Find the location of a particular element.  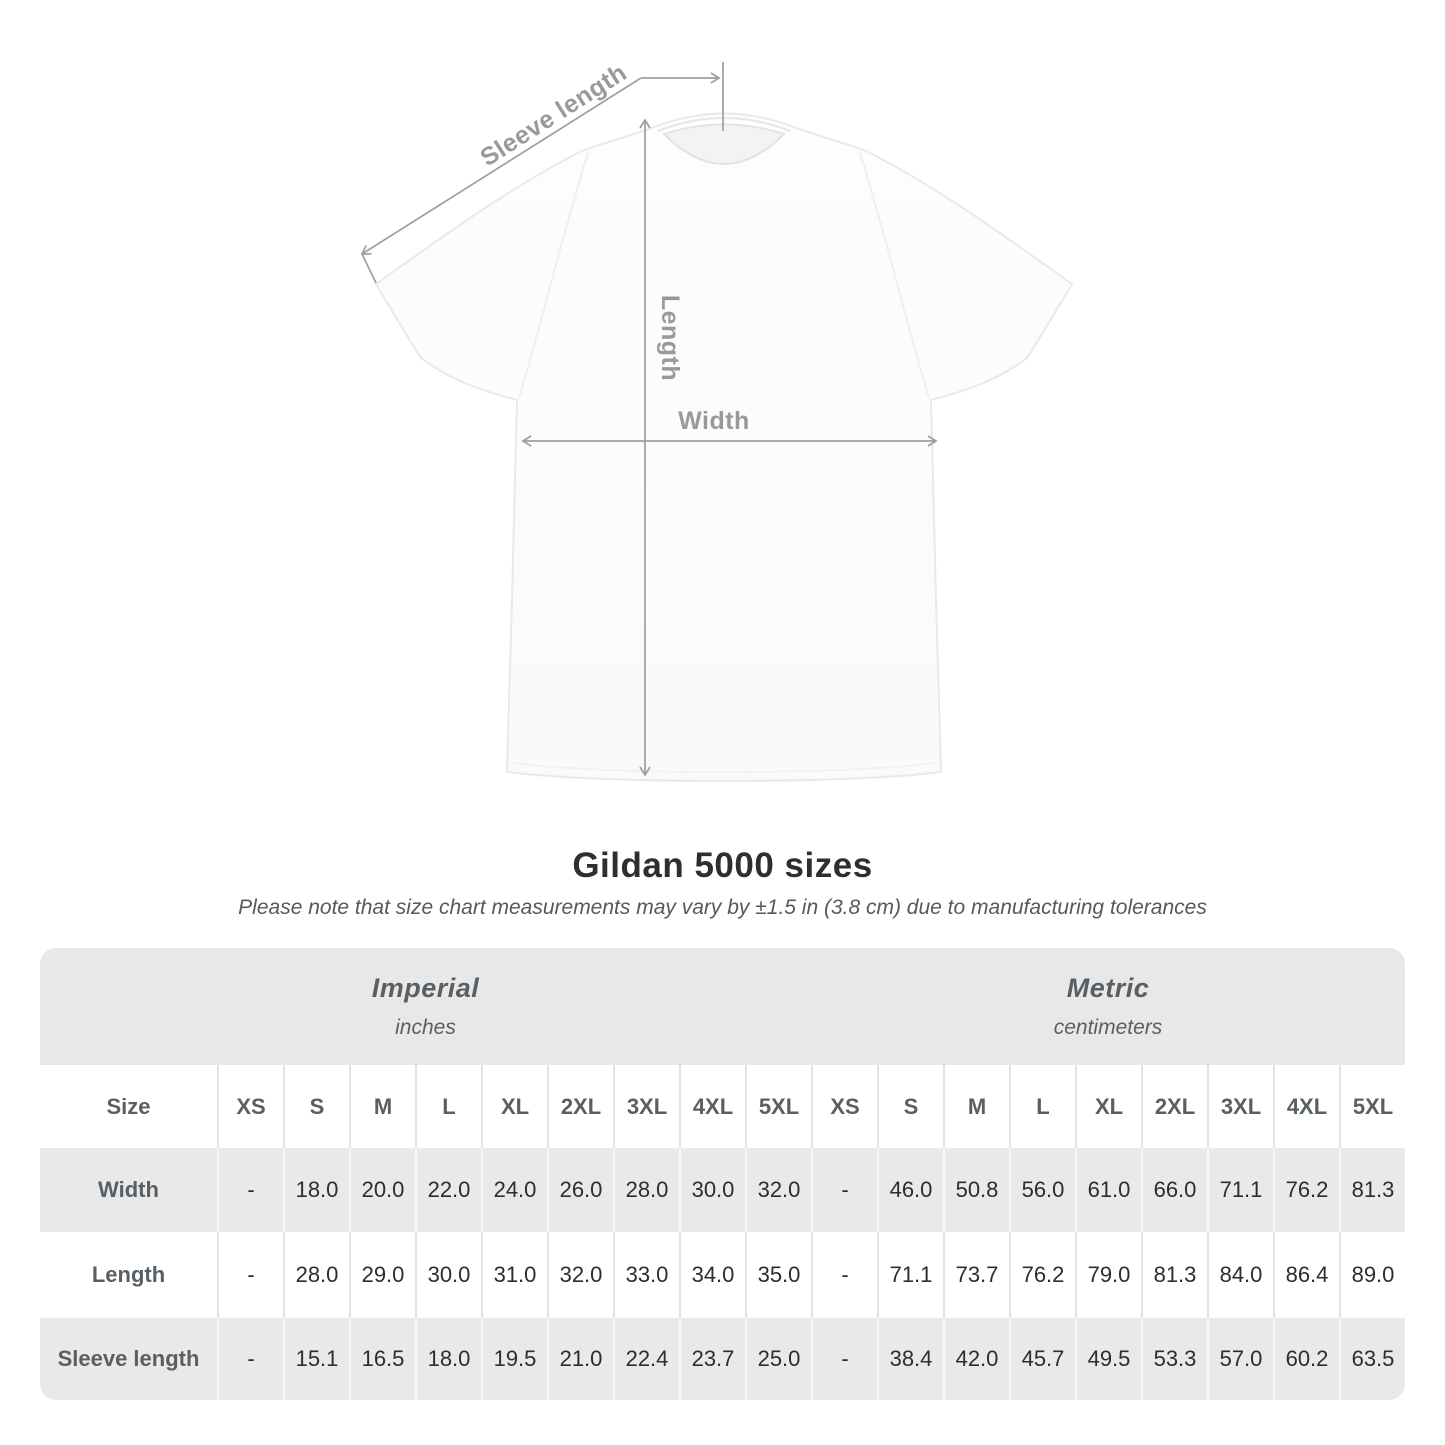

metric-section-header: Metric centimeters is located at coordinates (1108, 1006).